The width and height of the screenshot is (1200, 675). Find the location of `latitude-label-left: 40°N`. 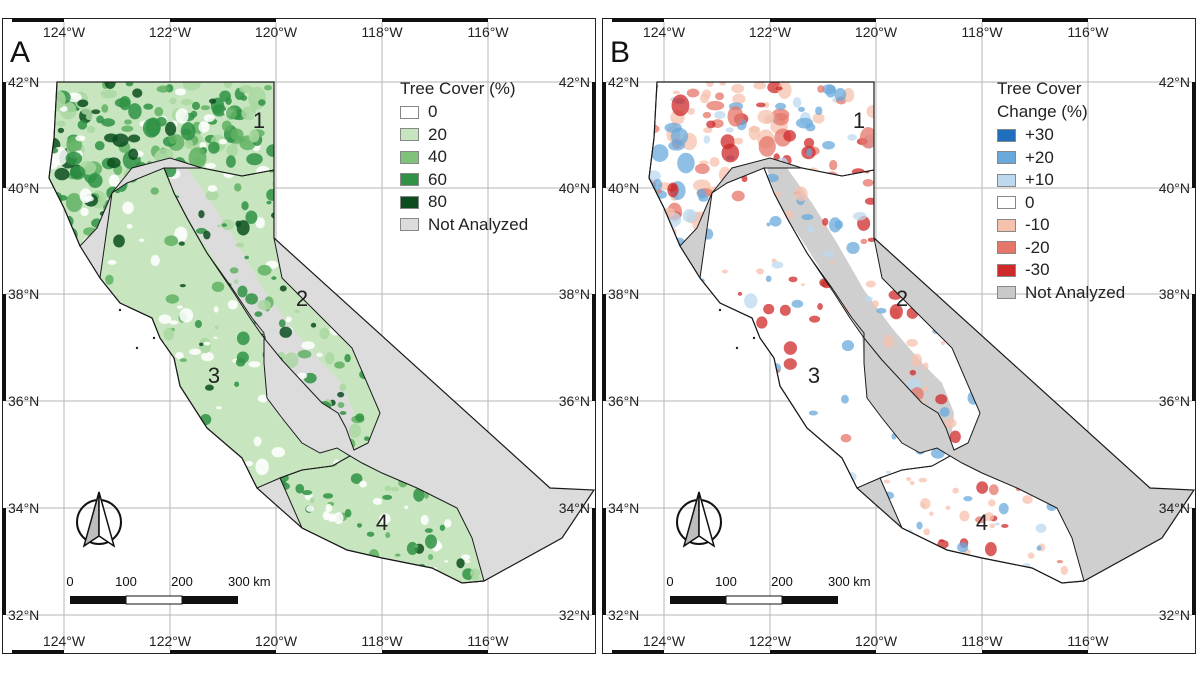

latitude-label-left: 40°N is located at coordinates (23, 188).